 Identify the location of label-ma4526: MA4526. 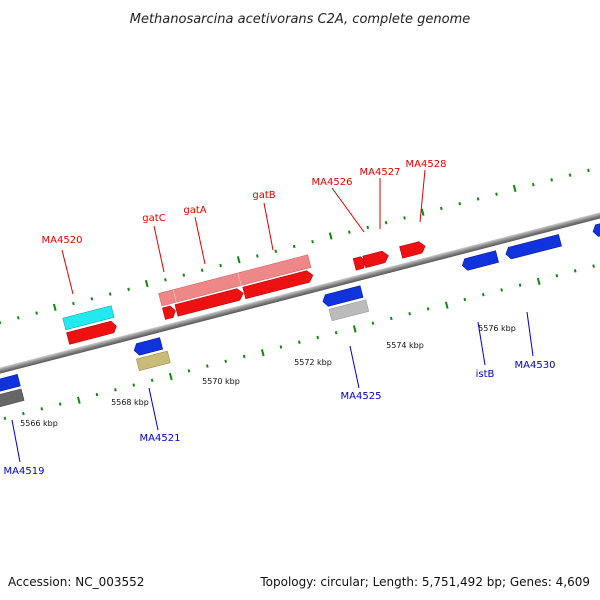
(332, 182).